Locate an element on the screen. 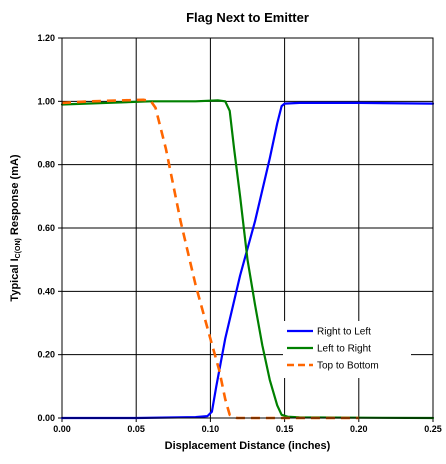  y-tick-label: 0.80 is located at coordinates (46, 165).